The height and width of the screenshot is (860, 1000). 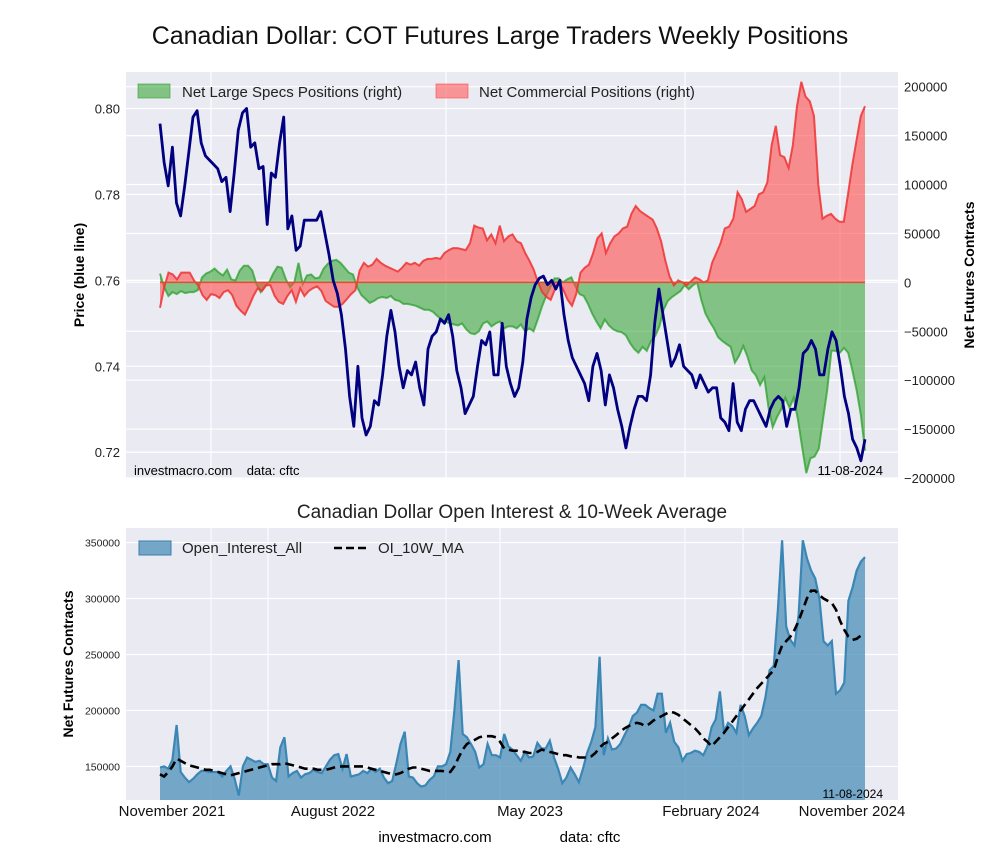 I want to click on date-tick-label: August 2022, so click(x=333, y=811).